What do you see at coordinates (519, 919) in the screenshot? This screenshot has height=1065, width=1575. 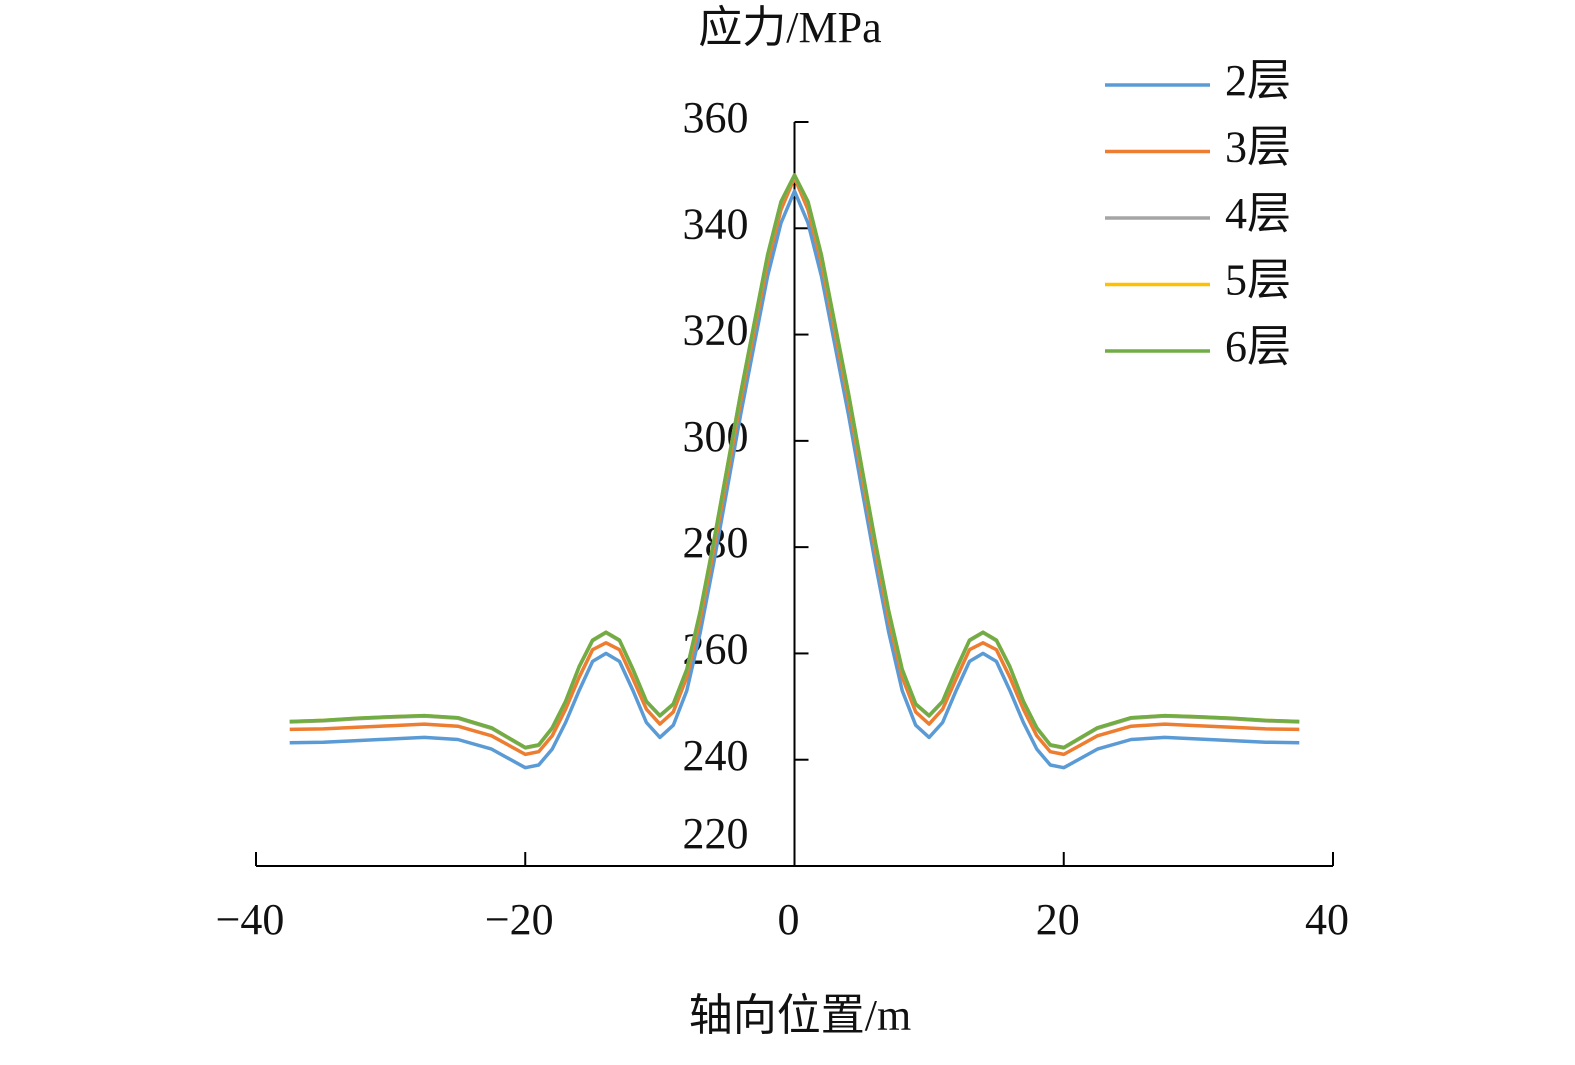 I see `x-tick-label: −20` at bounding box center [519, 919].